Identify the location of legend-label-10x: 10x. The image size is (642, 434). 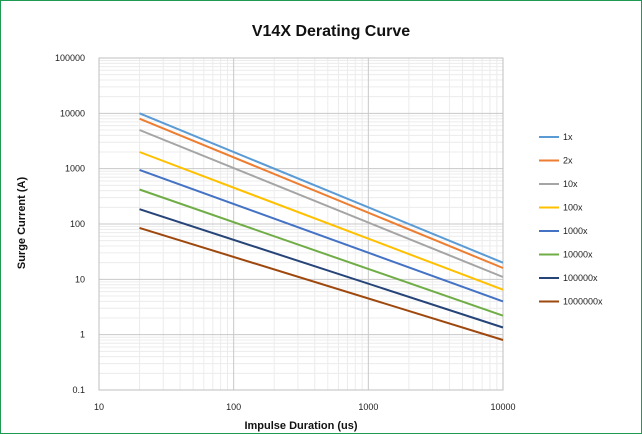
(570, 184).